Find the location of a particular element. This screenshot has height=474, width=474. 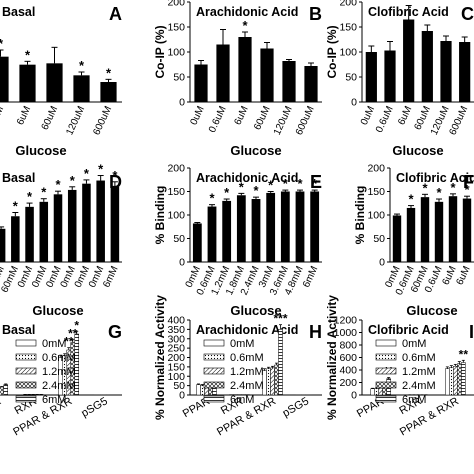

panel-a: Basal A * 0.6uM * 6uM 60uM * 120uM * 600uM Glucose is located at coordinates (61, 81).